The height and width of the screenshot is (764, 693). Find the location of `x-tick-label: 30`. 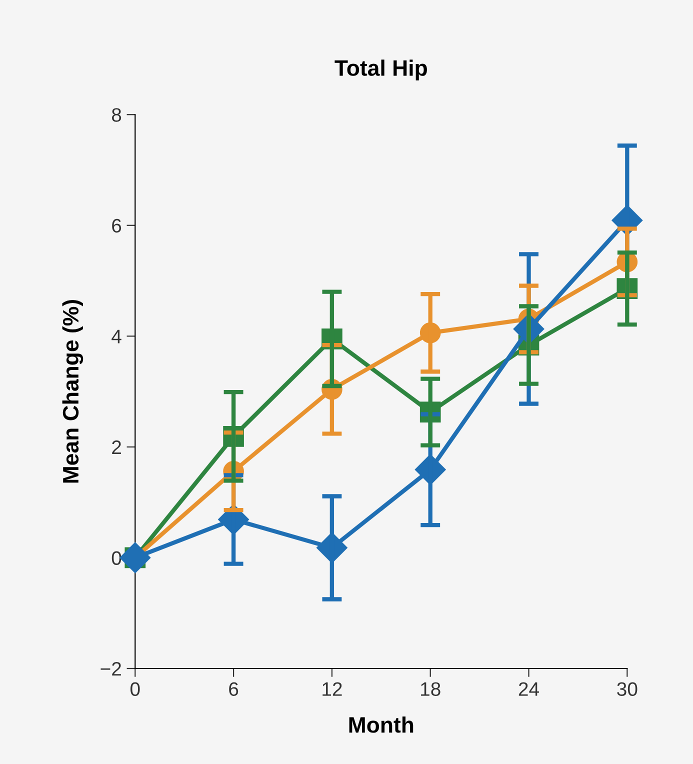

x-tick-label: 30 is located at coordinates (627, 689).